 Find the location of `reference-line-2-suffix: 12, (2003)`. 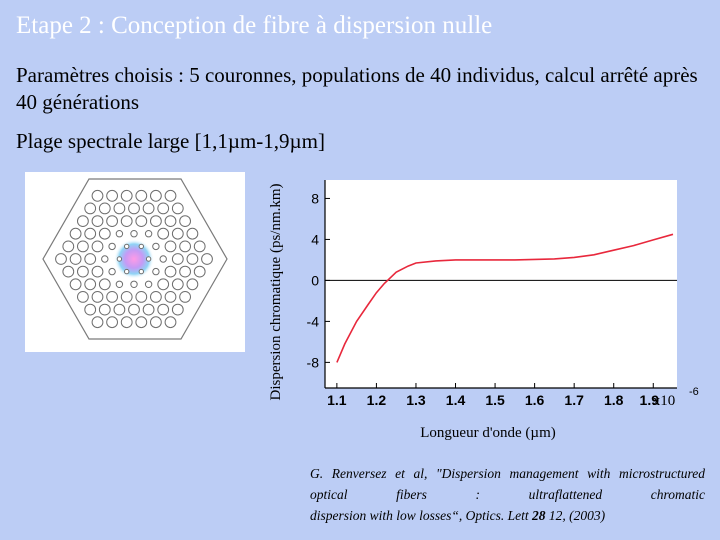

reference-line-2-suffix: 12, (2003) is located at coordinates (575, 515).